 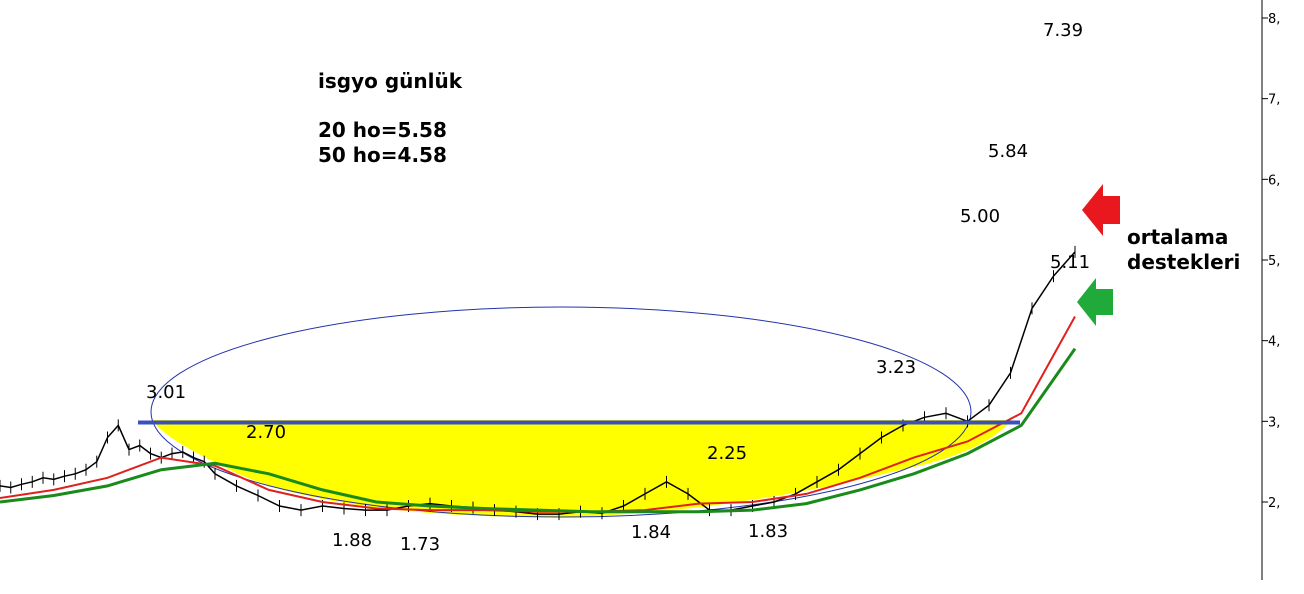 I want to click on price-label: 3.01, so click(x=166, y=392).